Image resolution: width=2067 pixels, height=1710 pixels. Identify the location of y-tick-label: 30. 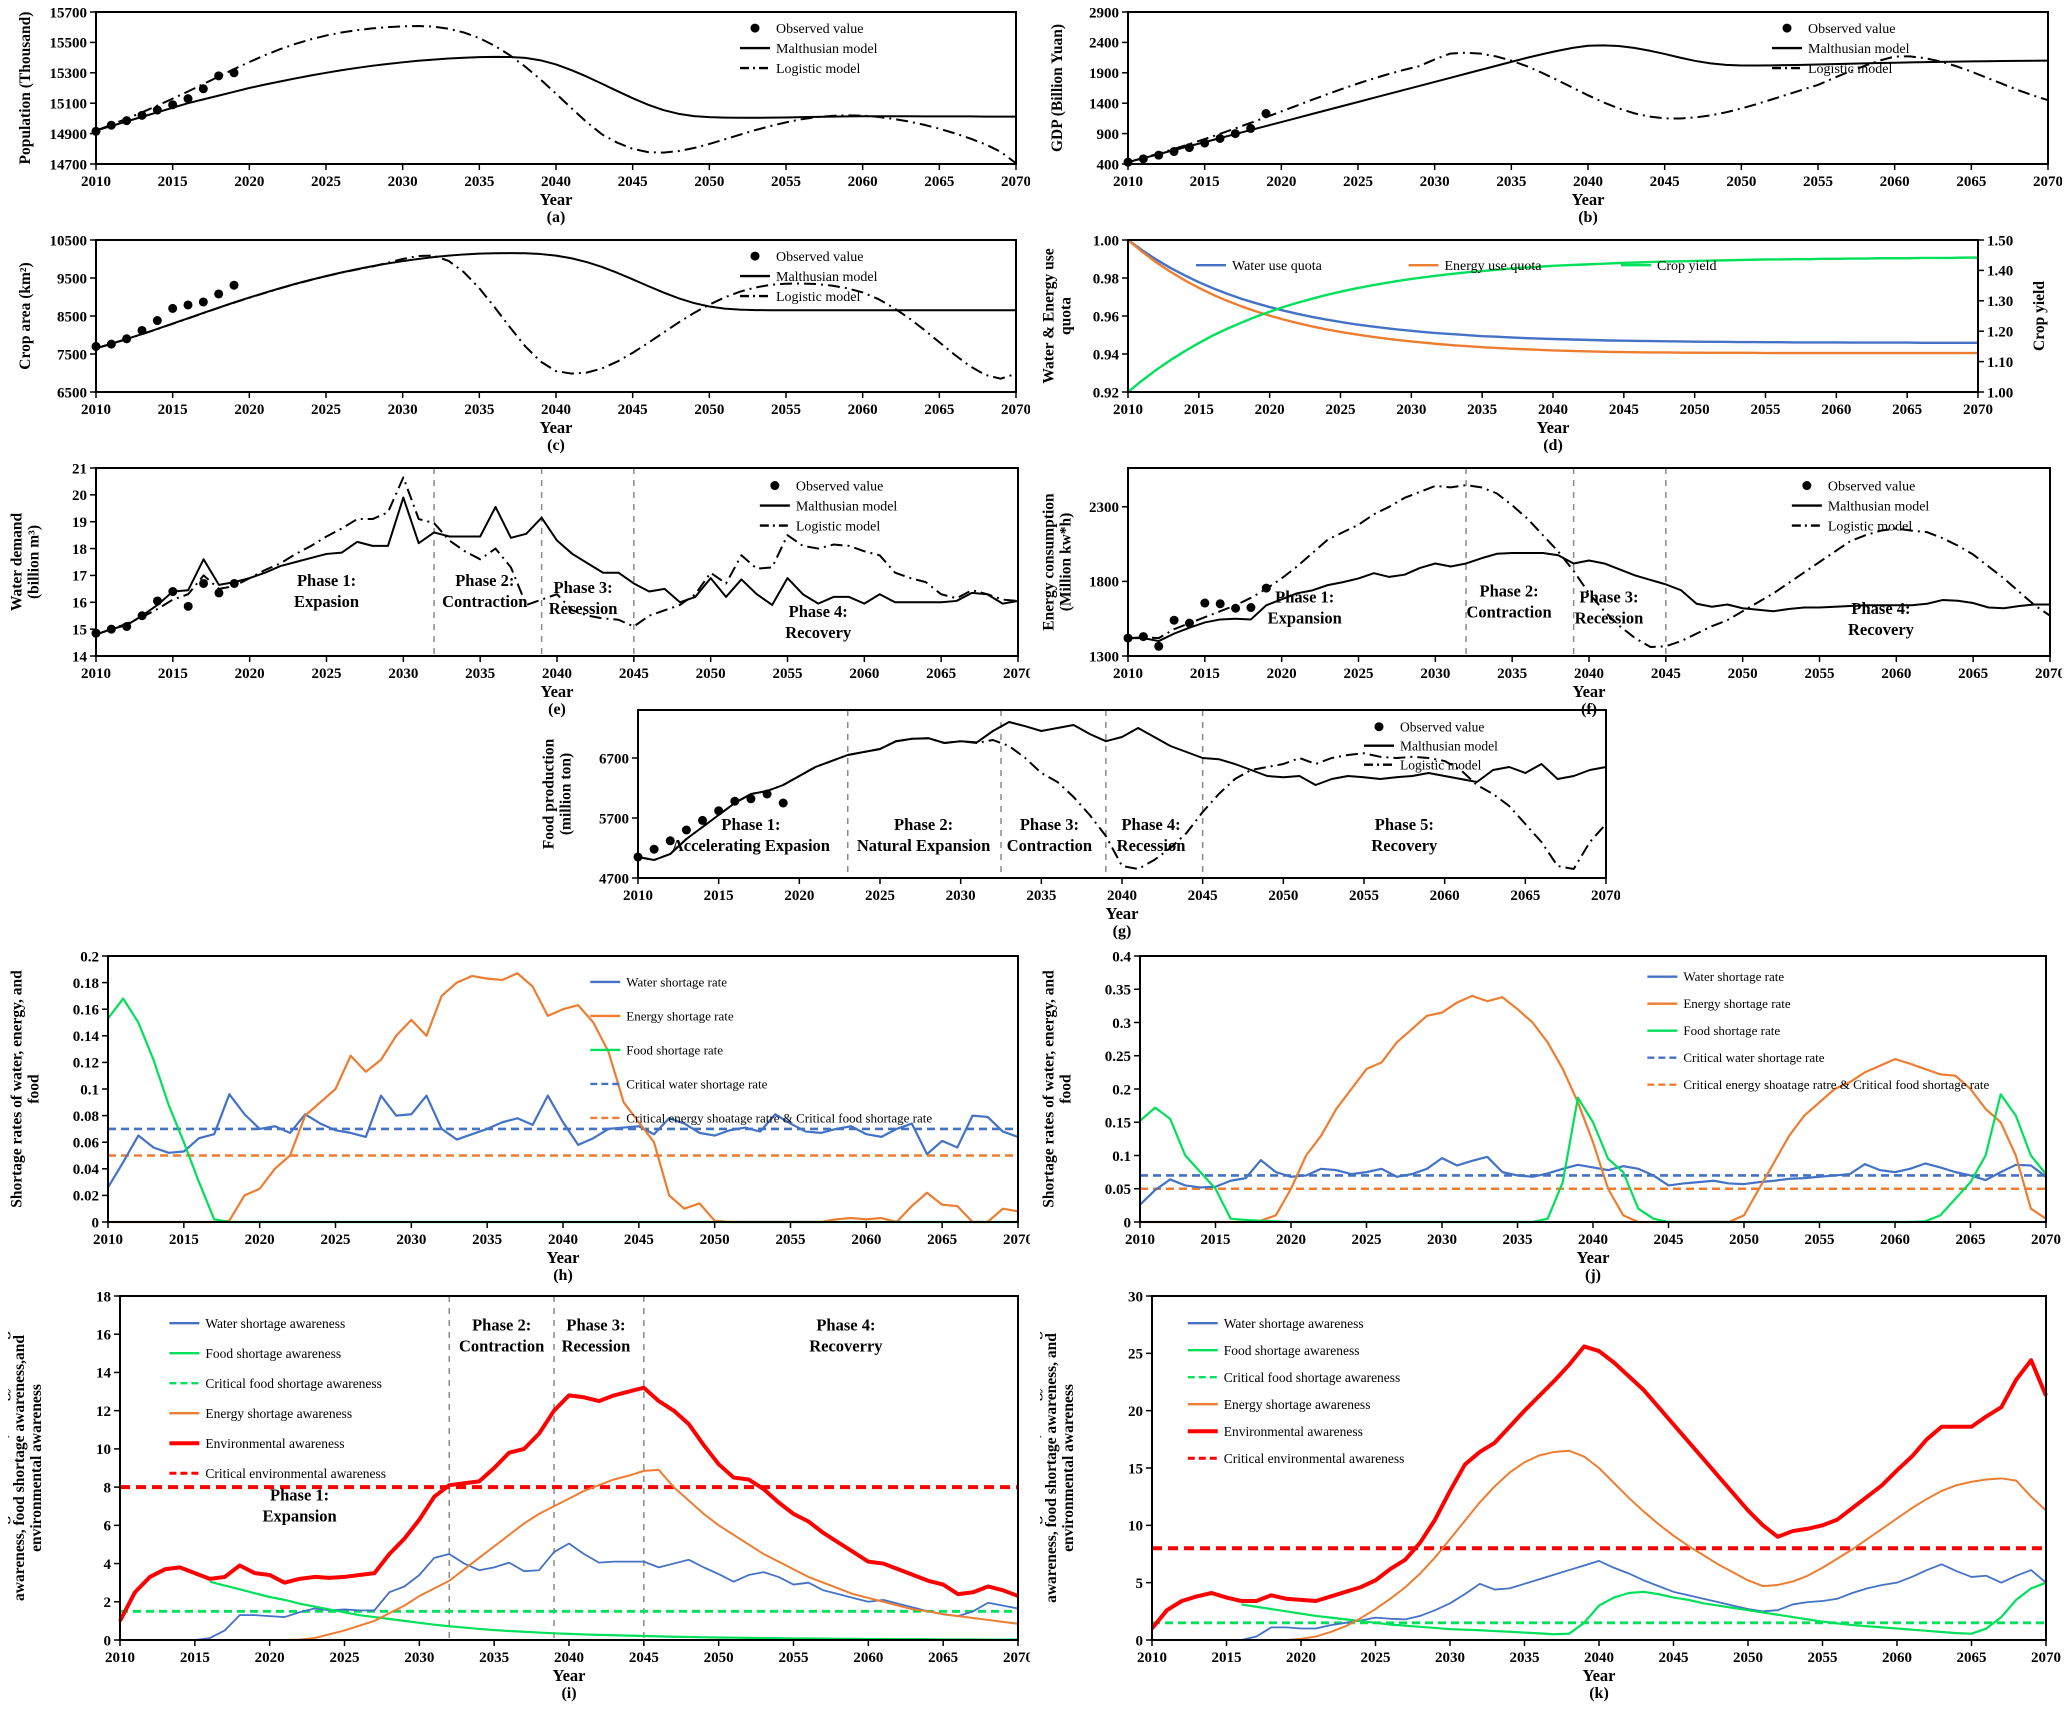
(1135, 1297).